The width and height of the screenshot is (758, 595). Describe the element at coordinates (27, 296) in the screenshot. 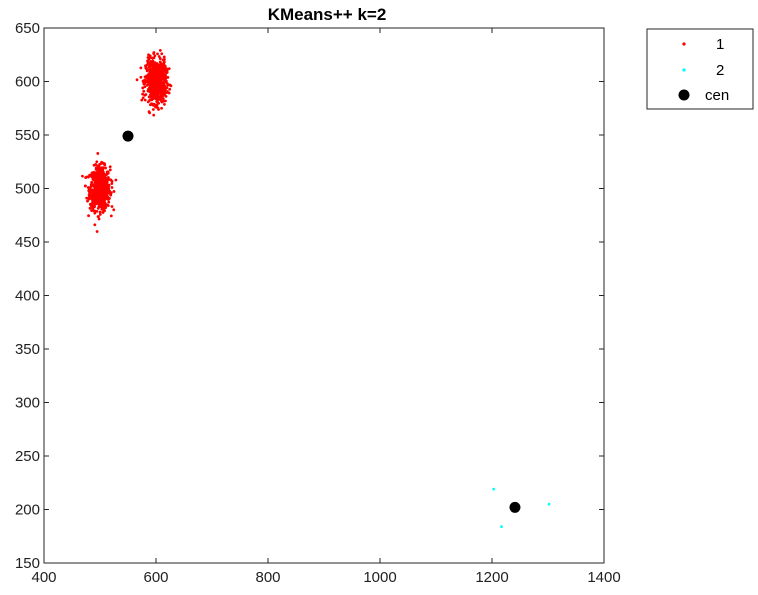

I see `y-tick-label: 400` at that location.